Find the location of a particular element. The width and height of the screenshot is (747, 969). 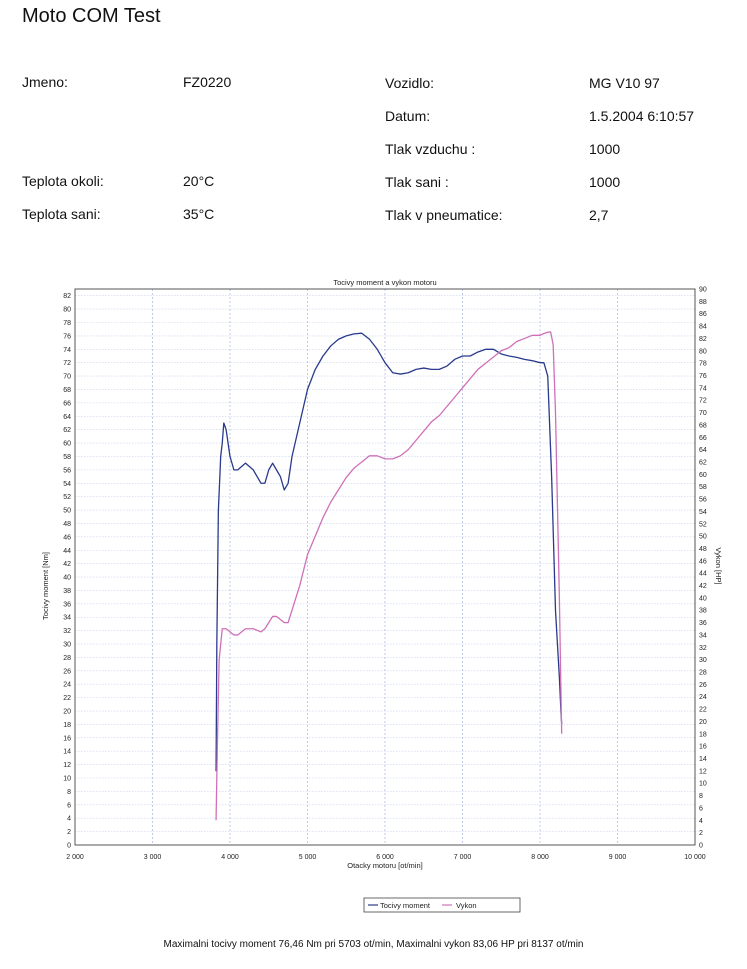

y2-tick-label: 18 is located at coordinates (703, 734).